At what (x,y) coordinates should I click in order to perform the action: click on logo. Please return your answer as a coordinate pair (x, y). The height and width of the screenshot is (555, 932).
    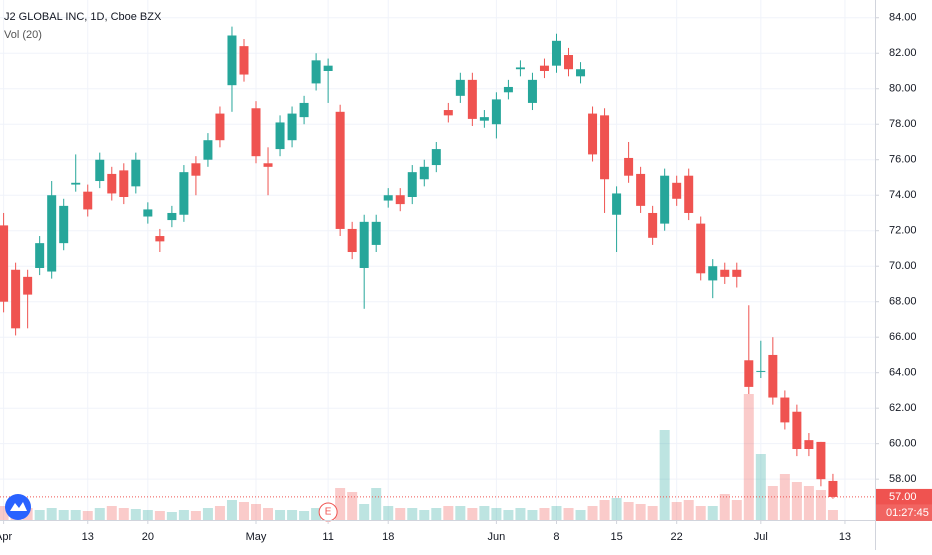
    Looking at the image, I should click on (18, 507).